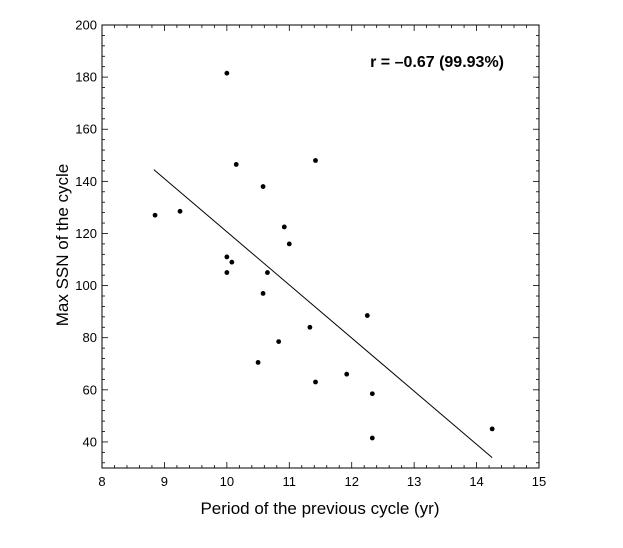 The height and width of the screenshot is (548, 623). Describe the element at coordinates (86, 129) in the screenshot. I see `y-tick-label: 160` at that location.